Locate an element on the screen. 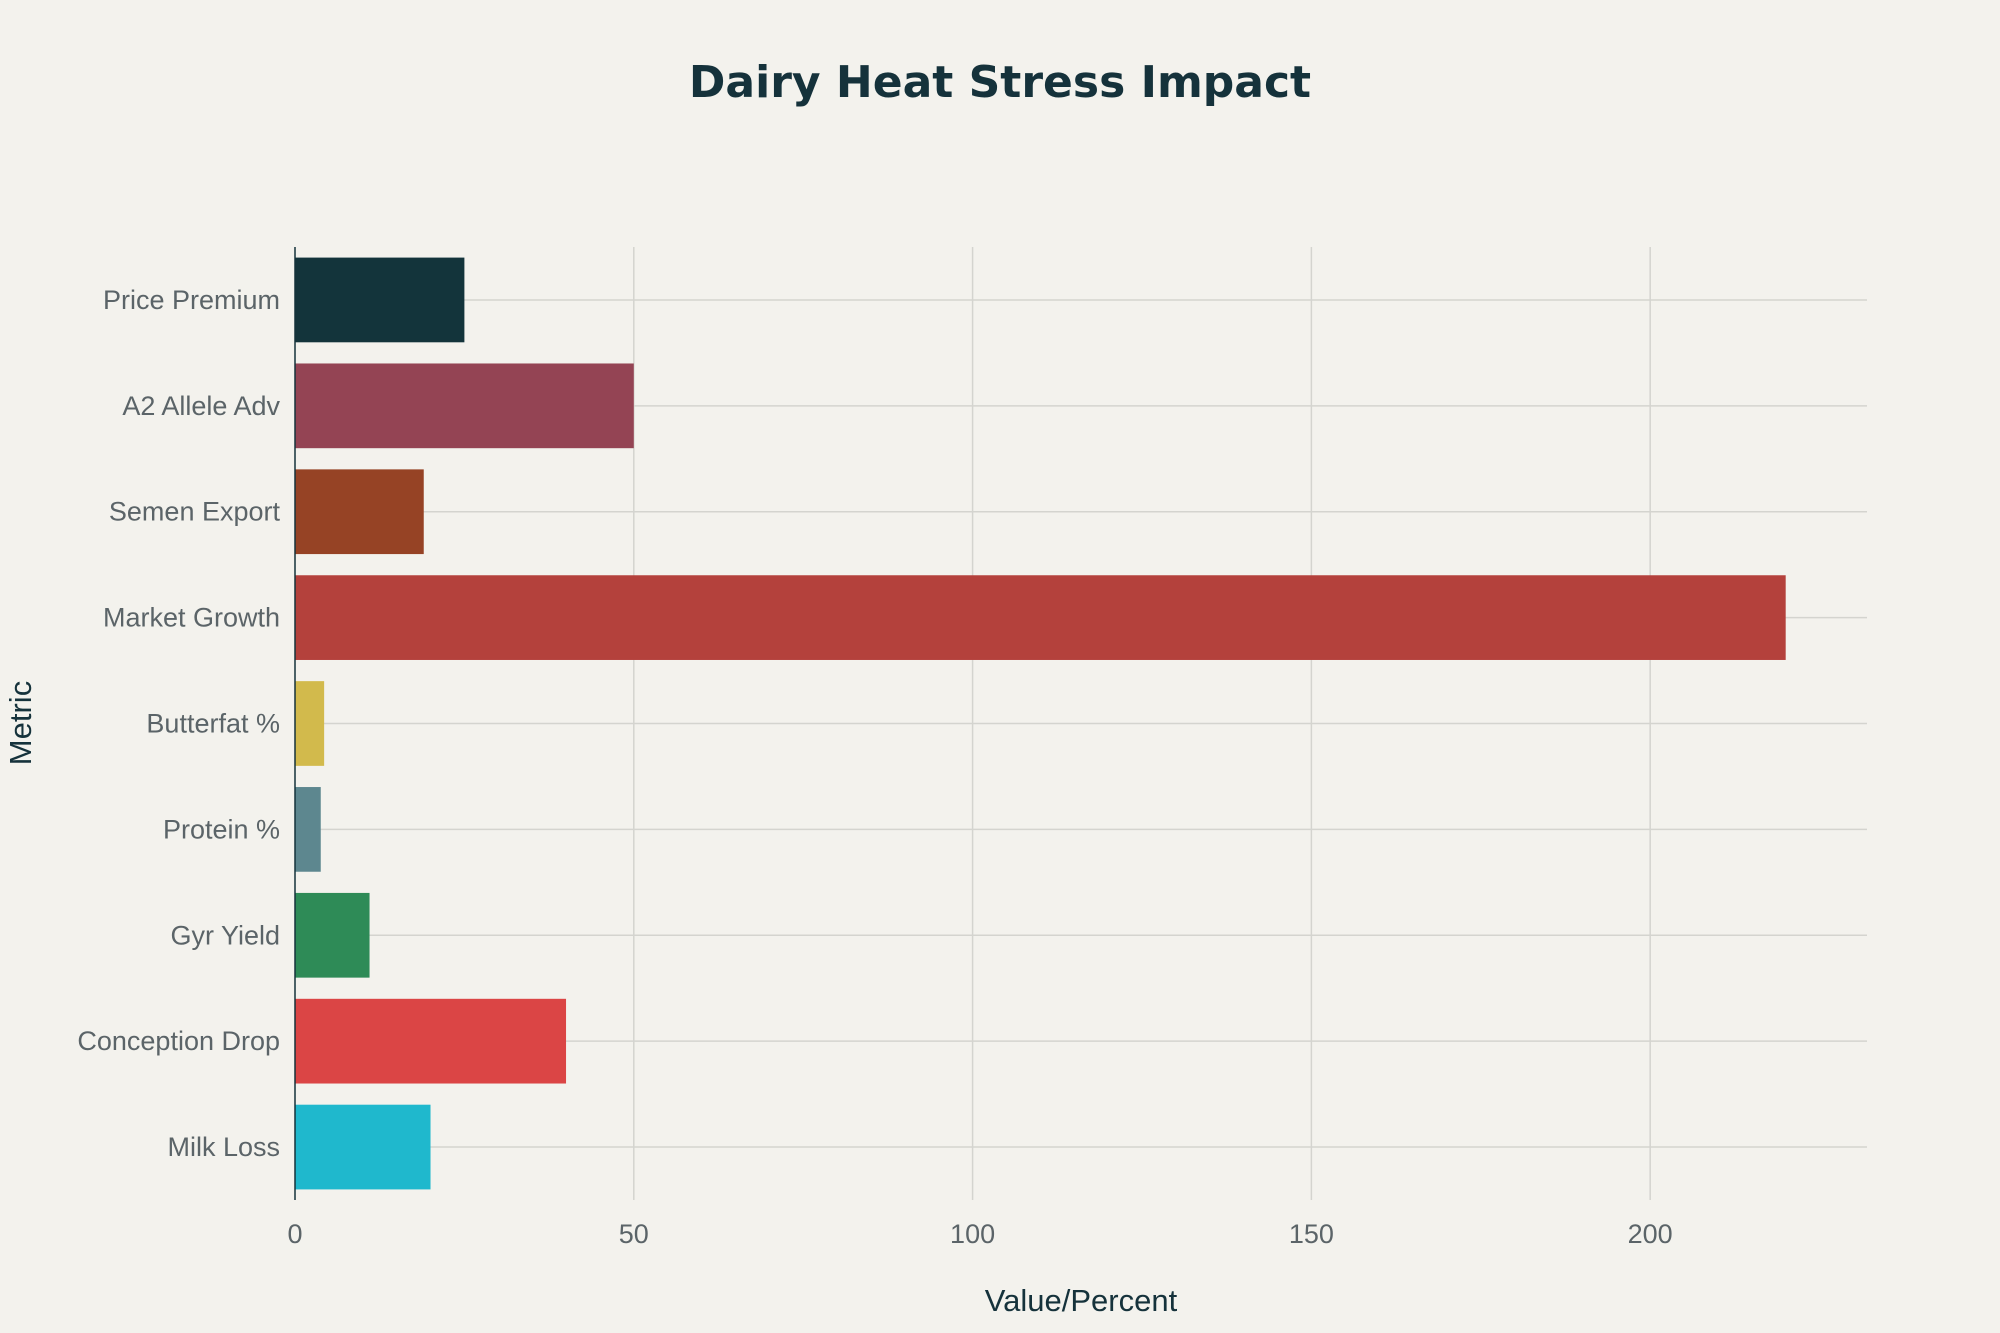 This screenshot has width=2000, height=1333. bar-gyr-yield is located at coordinates (332, 935).